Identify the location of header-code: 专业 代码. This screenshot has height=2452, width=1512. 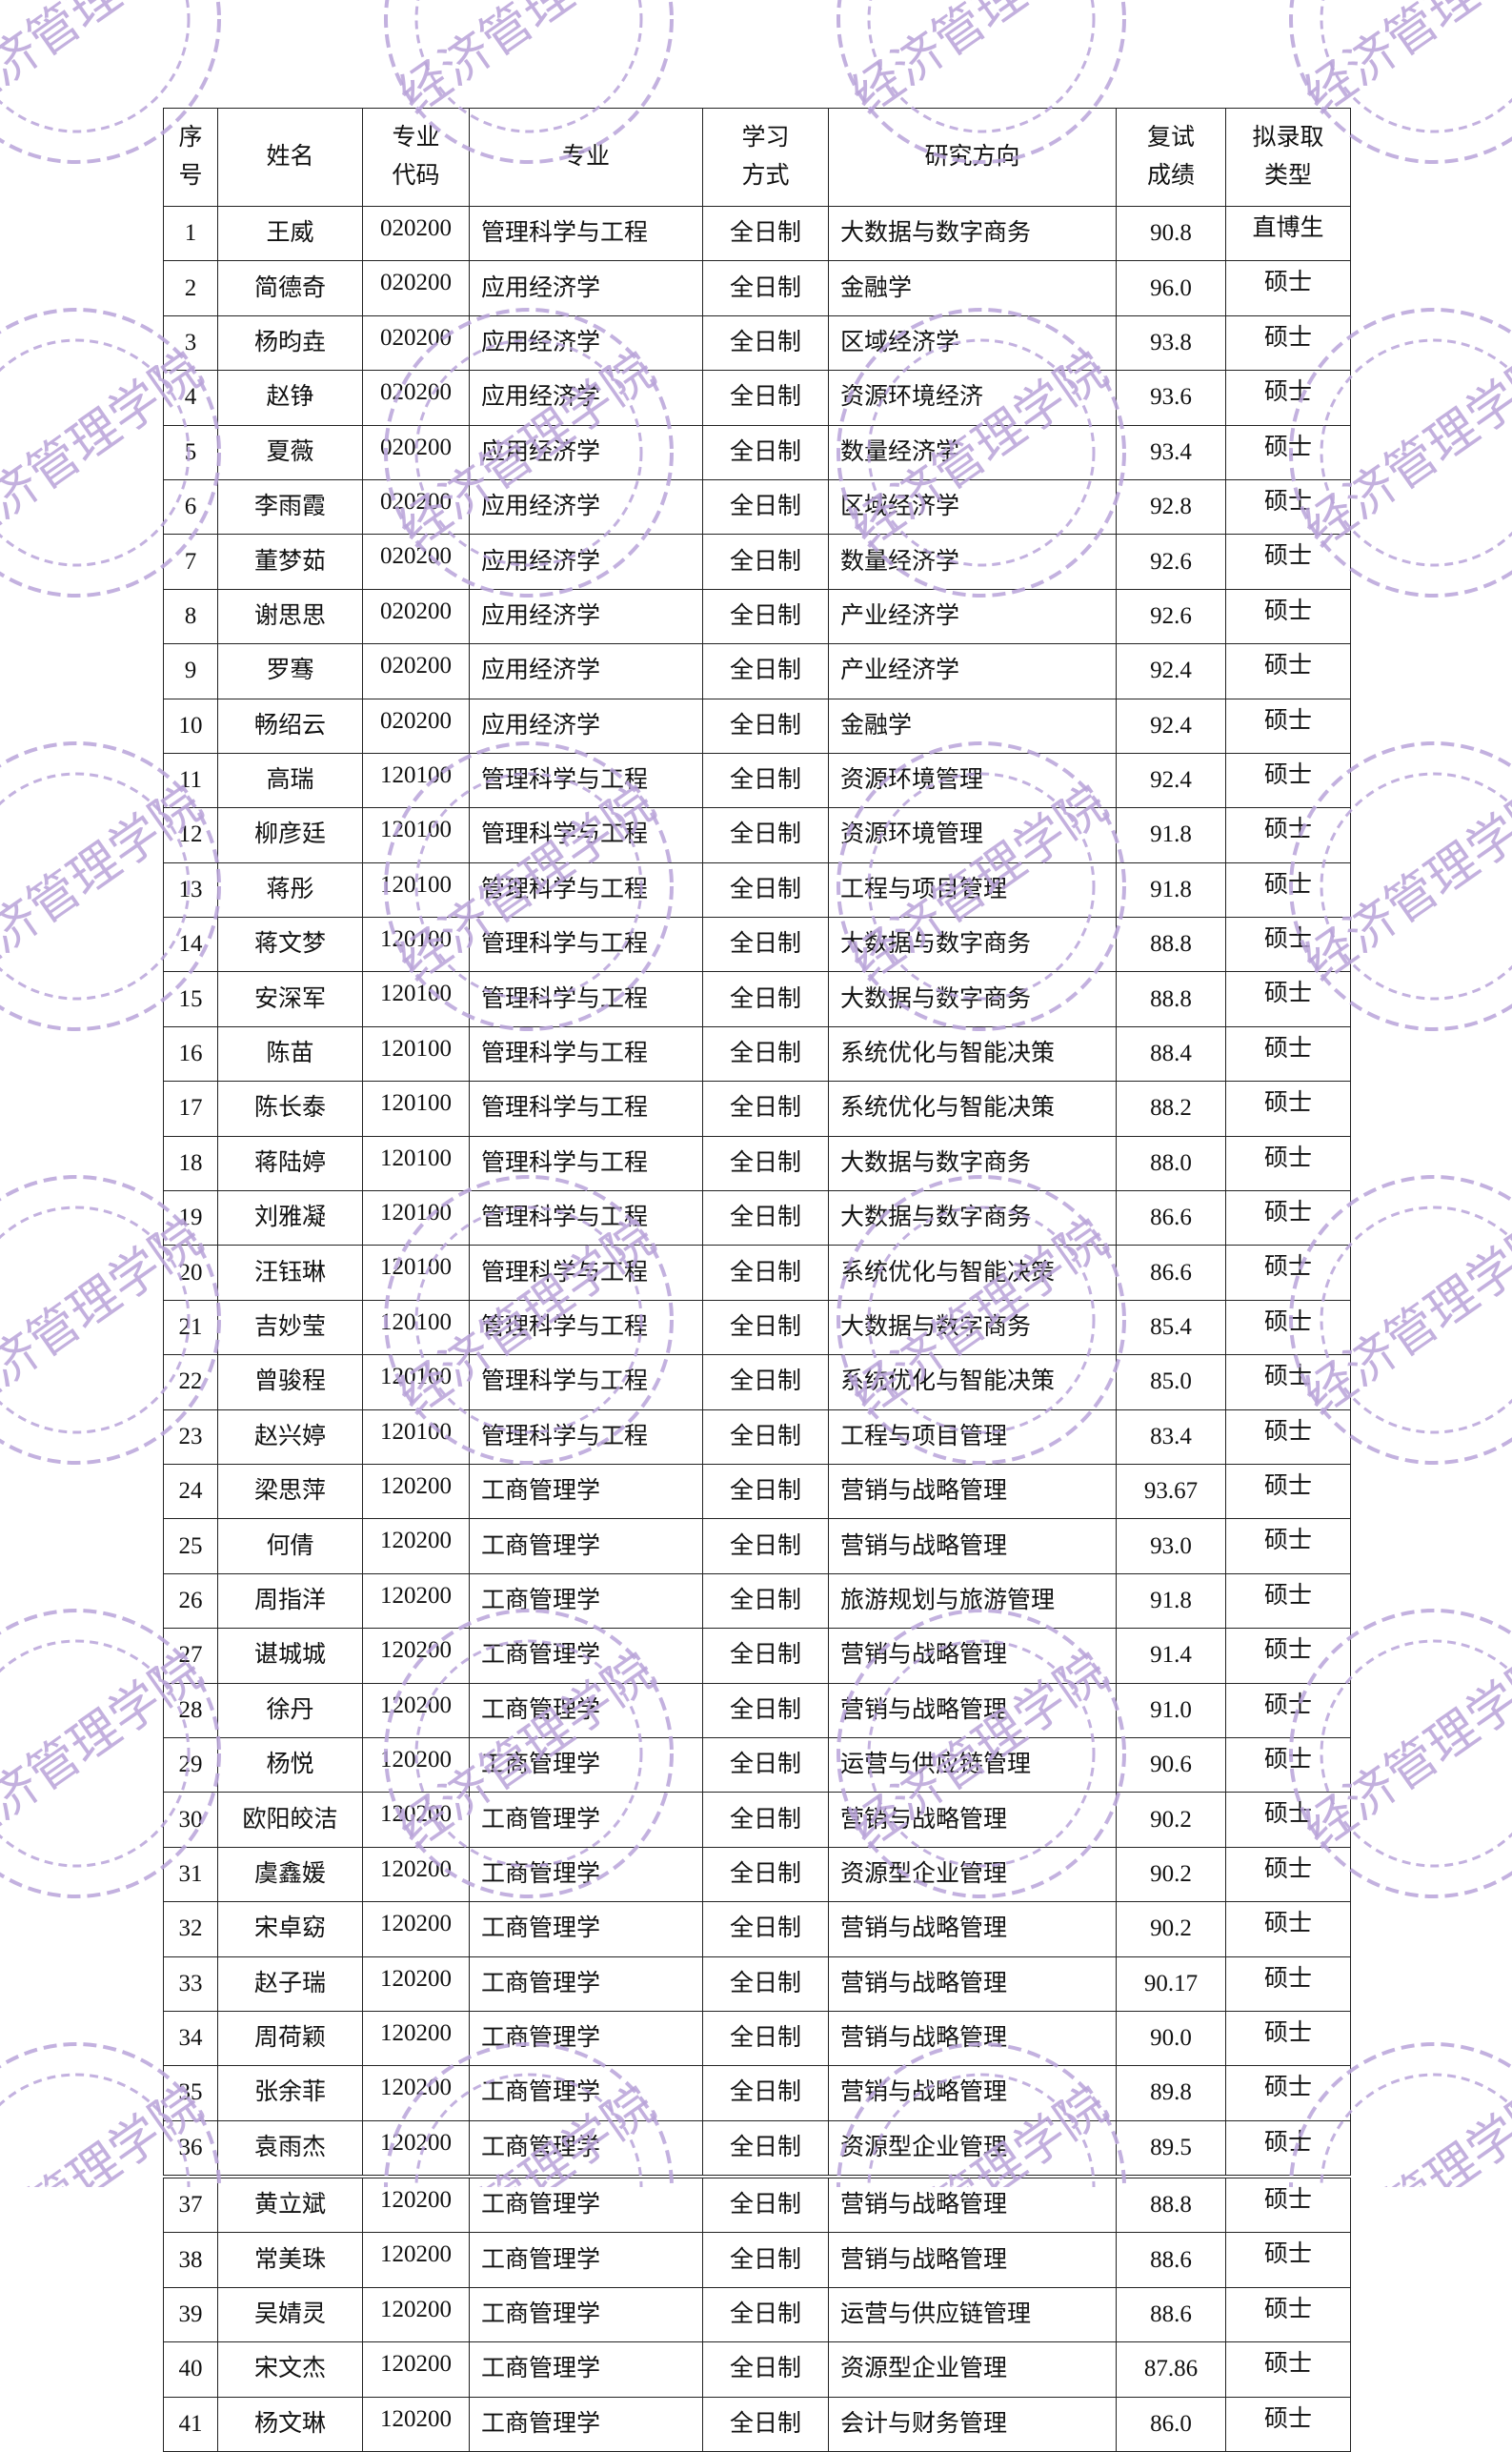
(416, 157).